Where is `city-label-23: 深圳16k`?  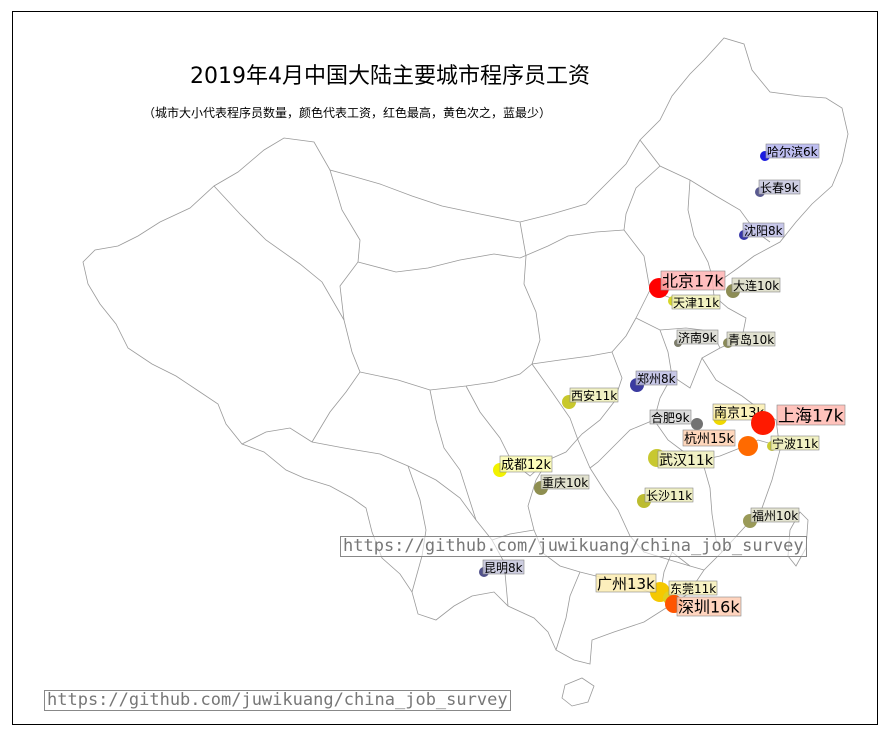
city-label-23: 深圳16k is located at coordinates (709, 607).